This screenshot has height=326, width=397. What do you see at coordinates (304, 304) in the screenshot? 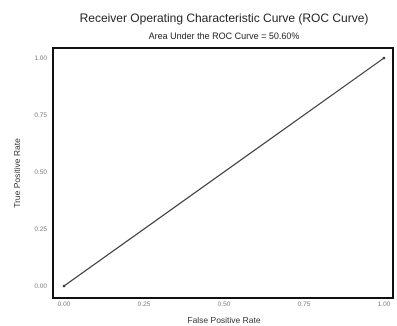
I see `x-tick-label: 0.75` at bounding box center [304, 304].